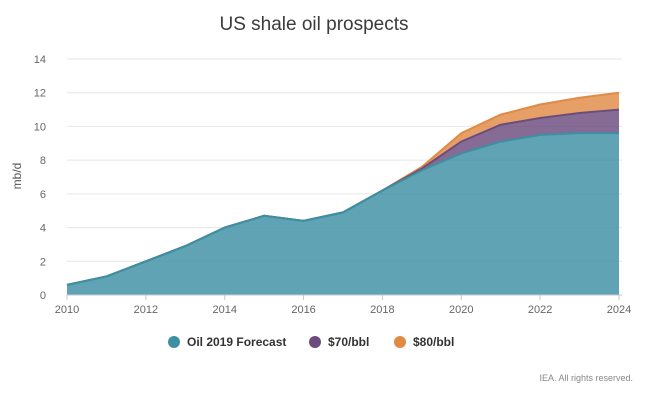  What do you see at coordinates (40, 127) in the screenshot?
I see `y-tick-label: 10` at bounding box center [40, 127].